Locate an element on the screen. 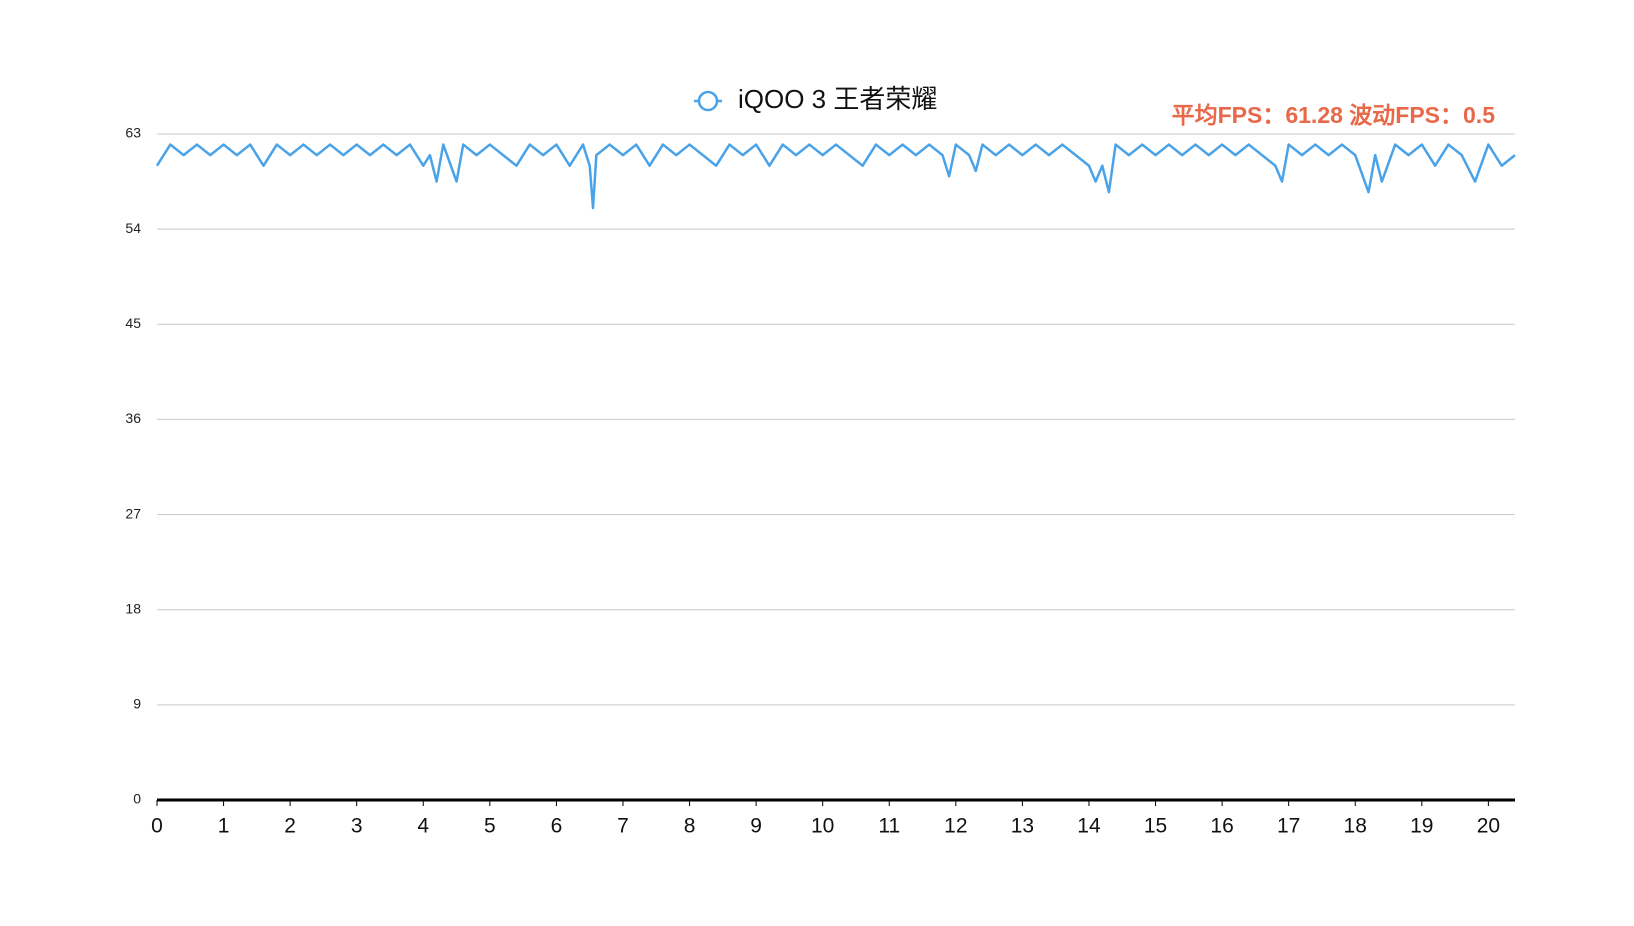  series-line is located at coordinates (835, 176).